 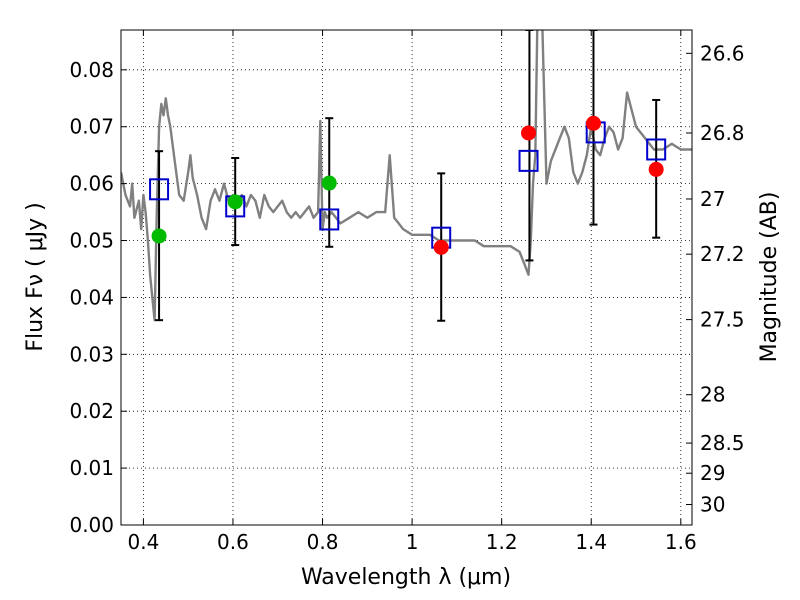 What do you see at coordinates (412, 542) in the screenshot?
I see `x-tick-label: 1` at bounding box center [412, 542].